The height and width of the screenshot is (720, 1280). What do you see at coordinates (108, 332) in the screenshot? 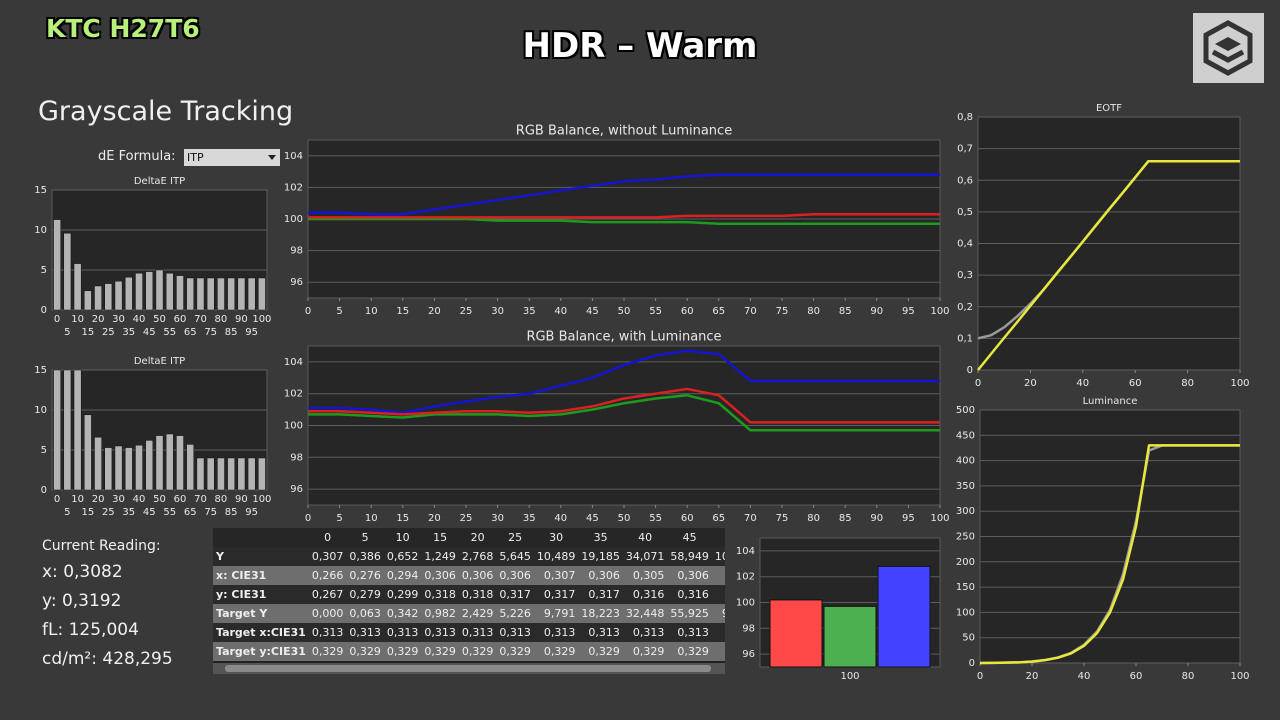
I see `x-tick-label: 25` at bounding box center [108, 332].